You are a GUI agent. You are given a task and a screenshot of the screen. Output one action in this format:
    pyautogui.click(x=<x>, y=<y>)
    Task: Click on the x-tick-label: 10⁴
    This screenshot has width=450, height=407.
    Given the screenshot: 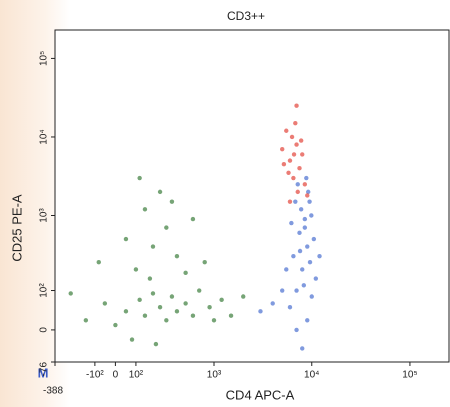 What is the action you would take?
    pyautogui.click(x=311, y=375)
    